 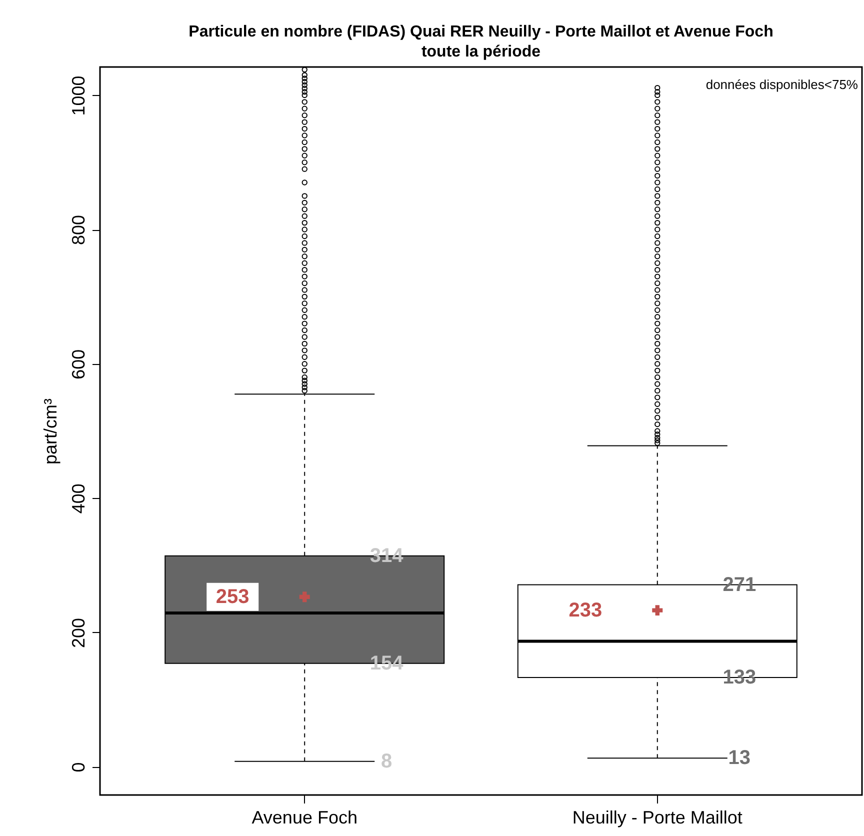 I want to click on x-tick-label: Neuilly - Porte Maillot, so click(x=657, y=818).